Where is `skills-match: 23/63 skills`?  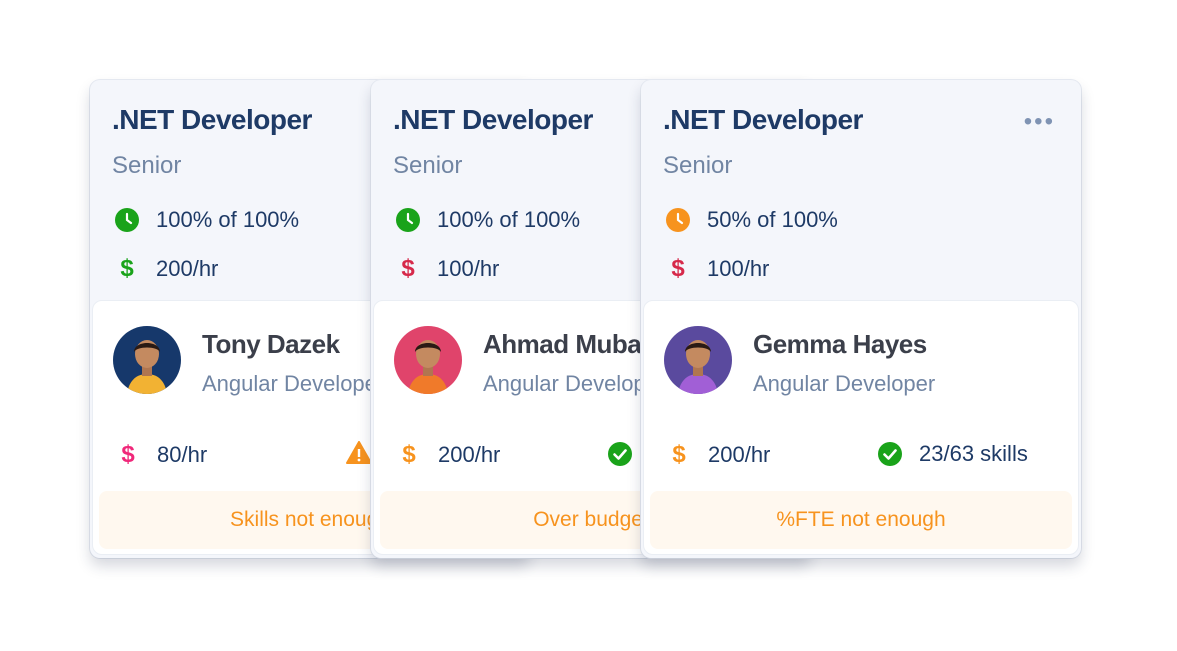 skills-match: 23/63 skills is located at coordinates (952, 454).